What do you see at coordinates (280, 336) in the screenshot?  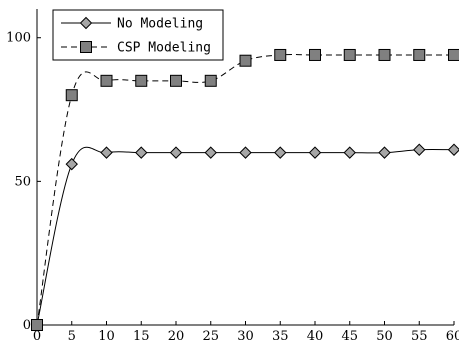 I see `x-tick-label: 35` at bounding box center [280, 336].